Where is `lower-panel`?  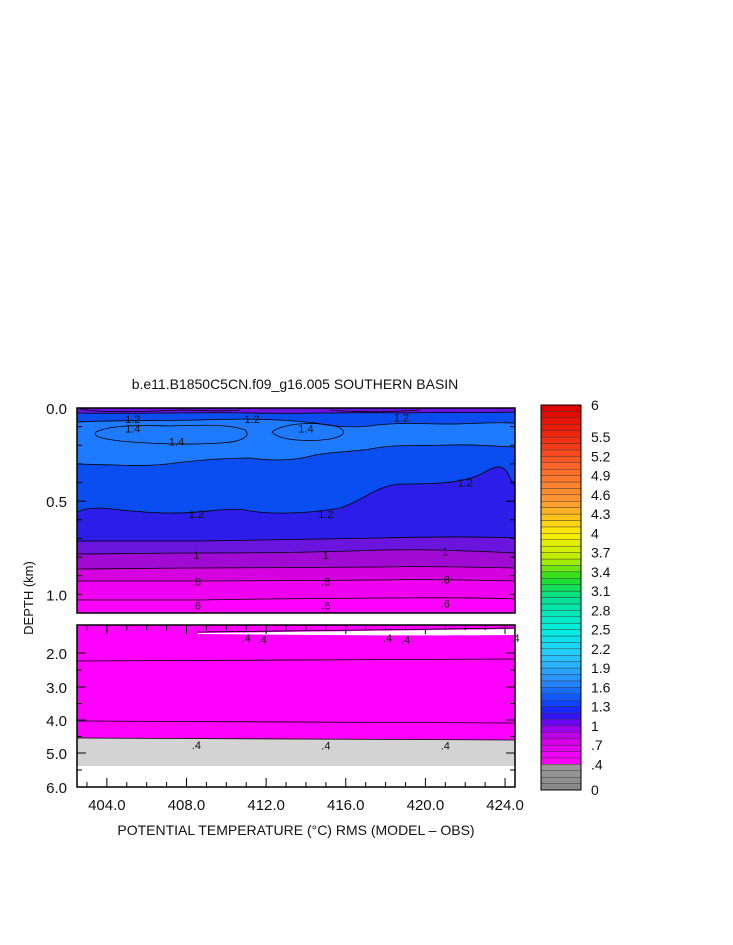 lower-panel is located at coordinates (296, 706).